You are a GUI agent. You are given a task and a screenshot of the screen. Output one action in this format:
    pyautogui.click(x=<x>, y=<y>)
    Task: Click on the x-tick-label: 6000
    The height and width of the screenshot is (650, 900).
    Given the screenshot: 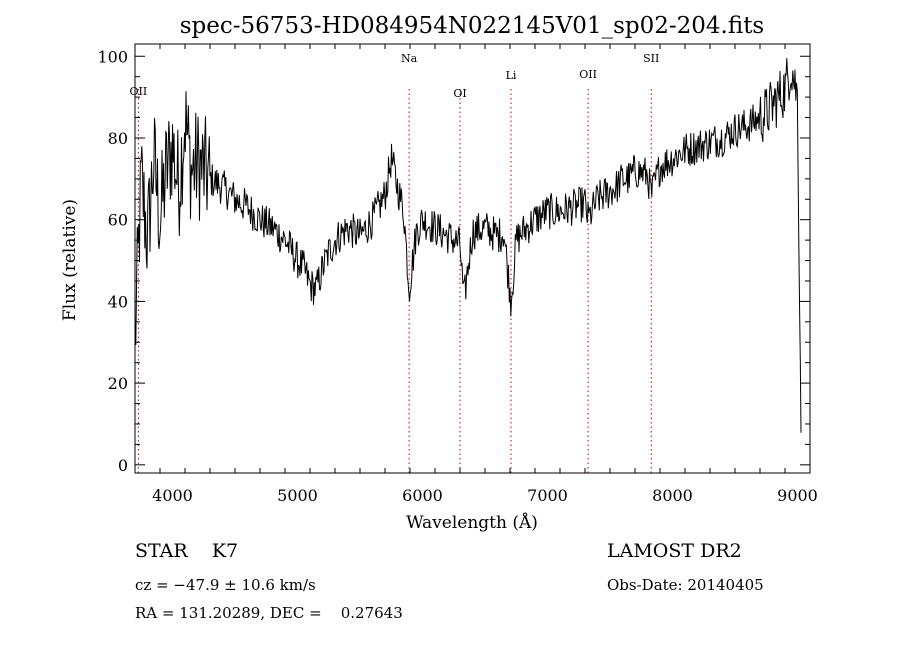 What is the action you would take?
    pyautogui.click(x=422, y=495)
    